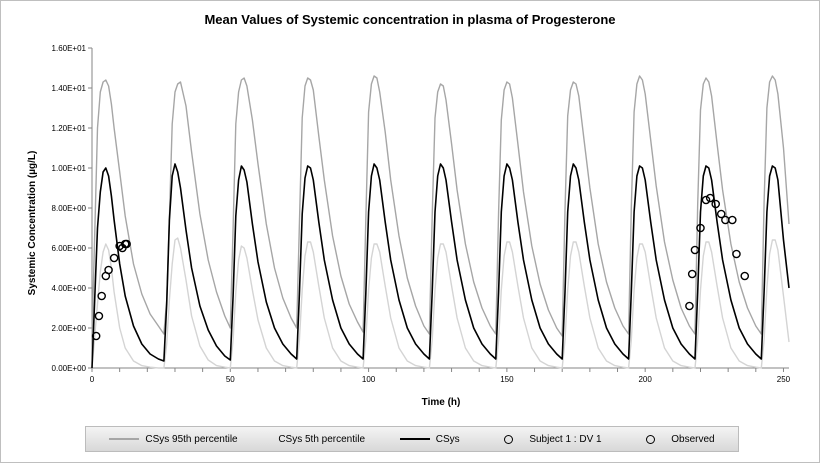 The height and width of the screenshot is (463, 820). Describe the element at coordinates (191, 439) in the screenshot. I see `legend-label: CSys 95th percentile` at that location.